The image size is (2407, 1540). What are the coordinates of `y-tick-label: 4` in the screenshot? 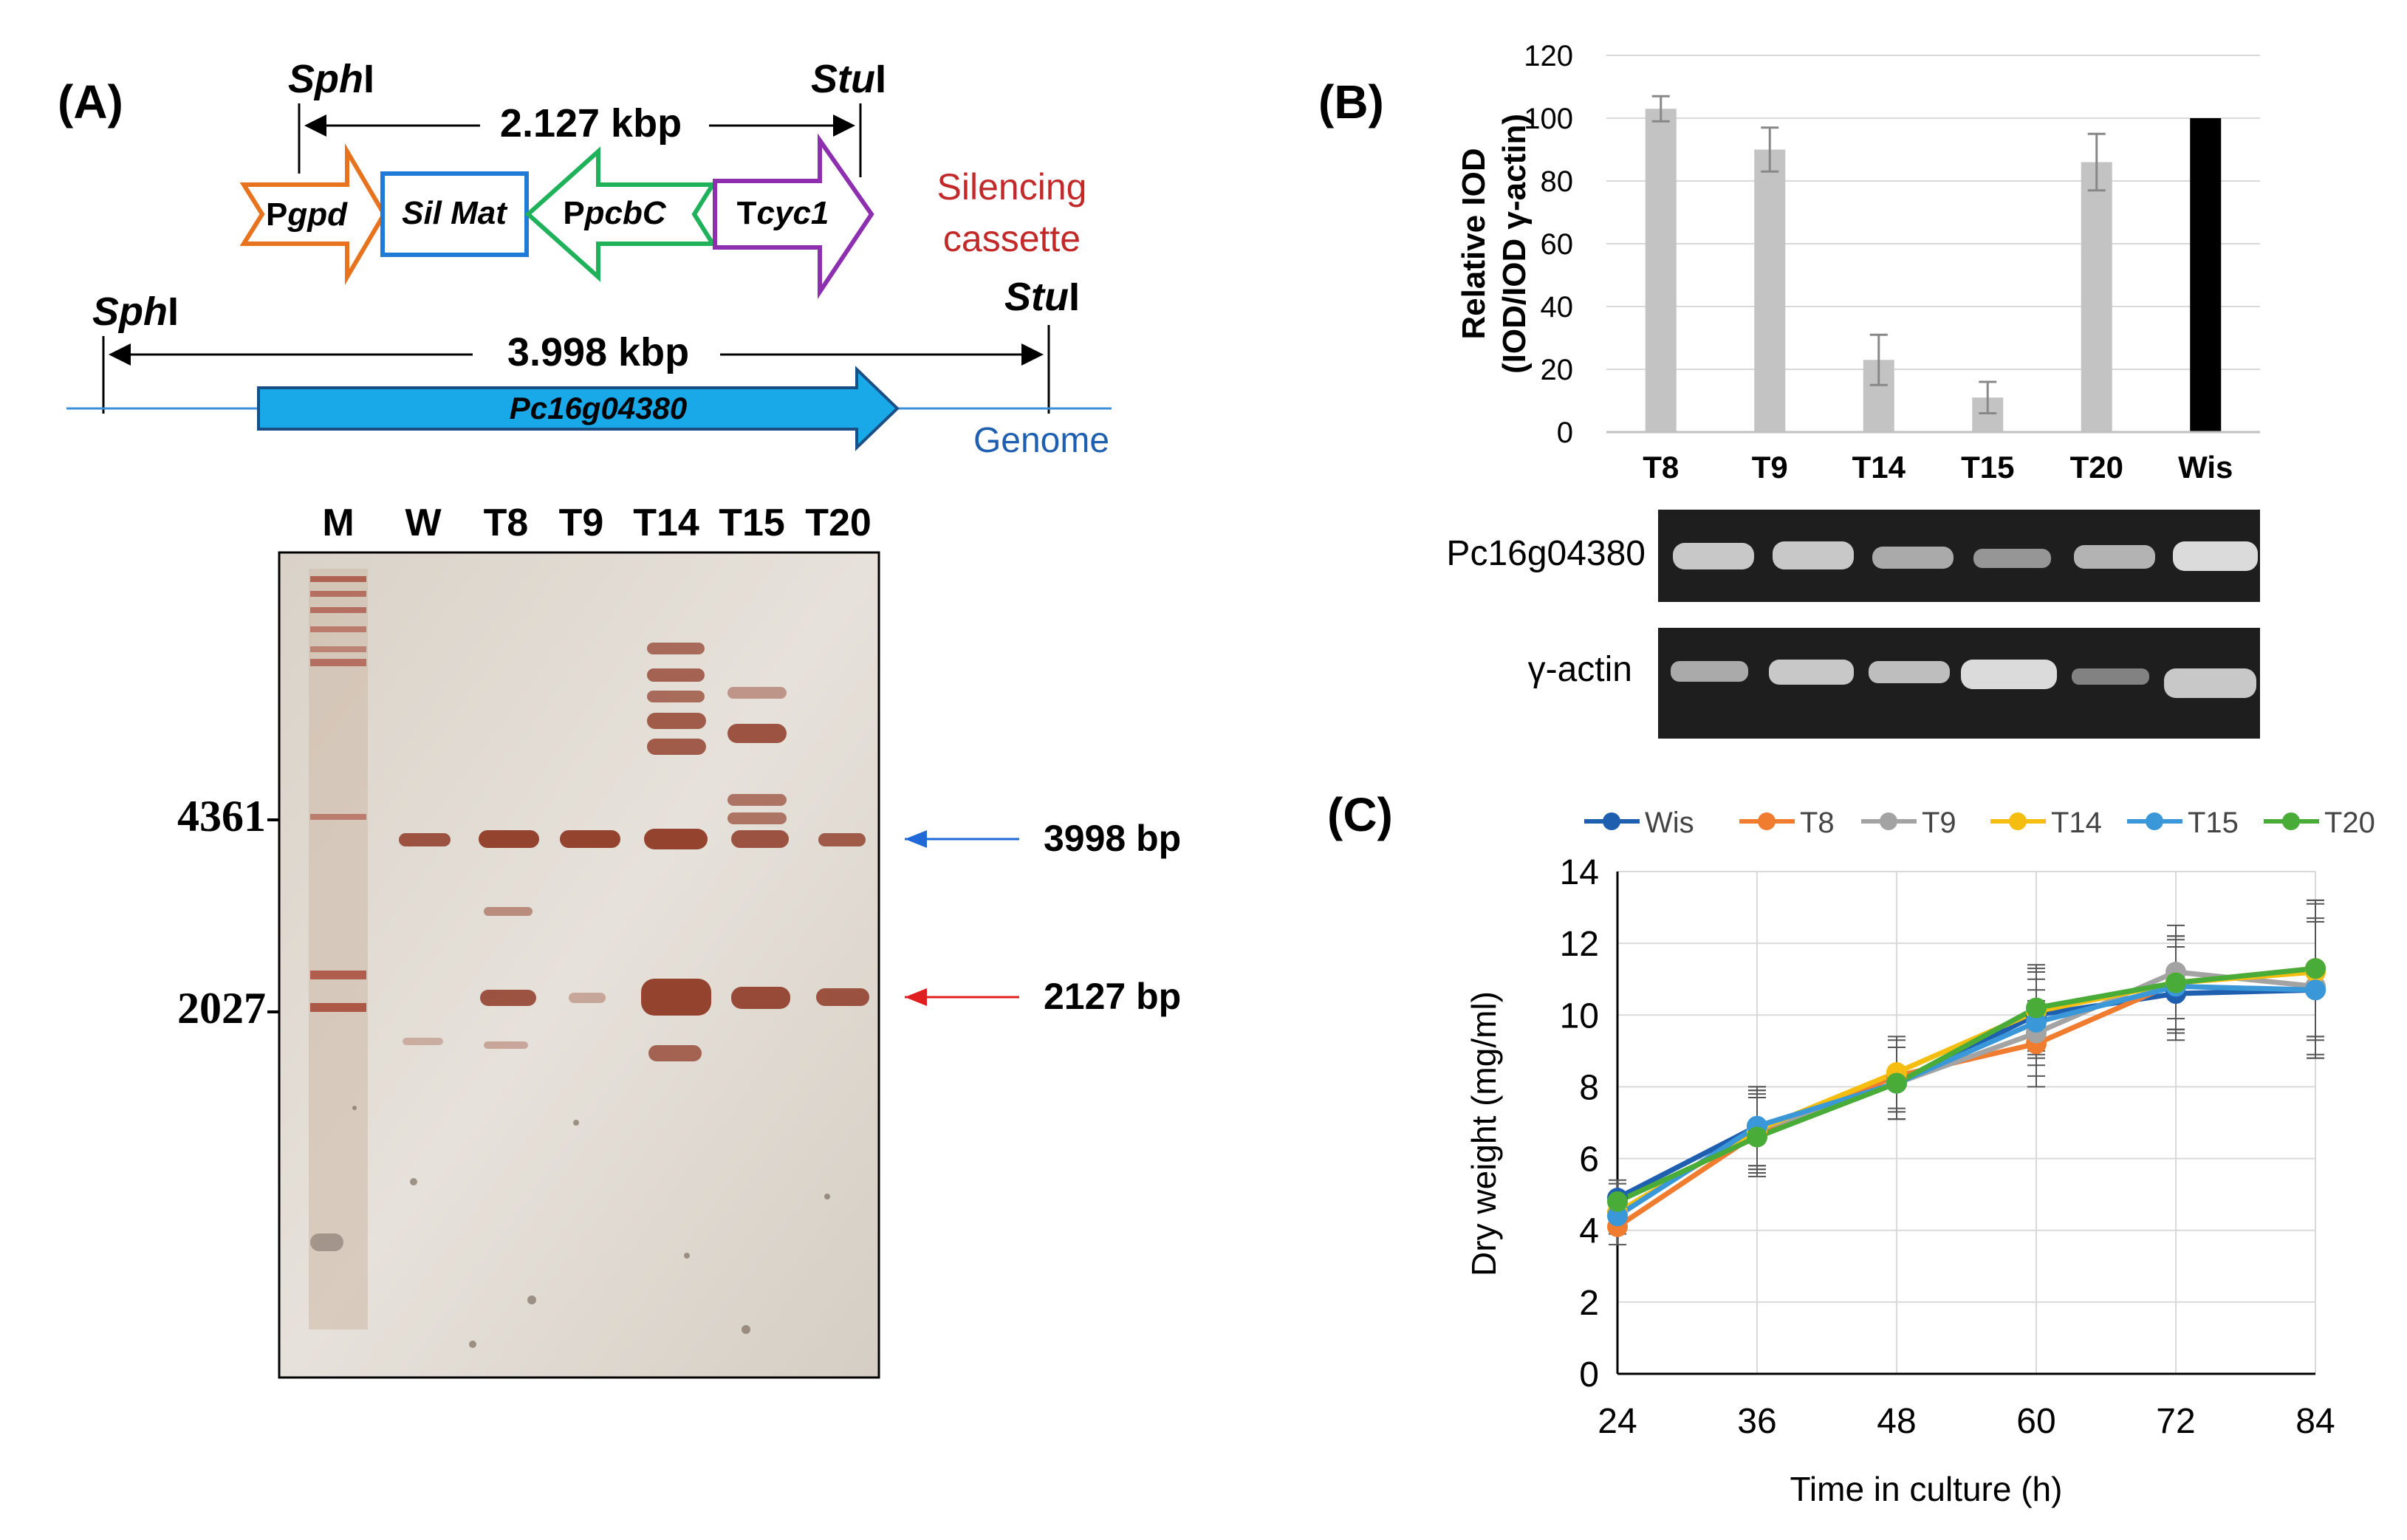 It's located at (1589, 1231).